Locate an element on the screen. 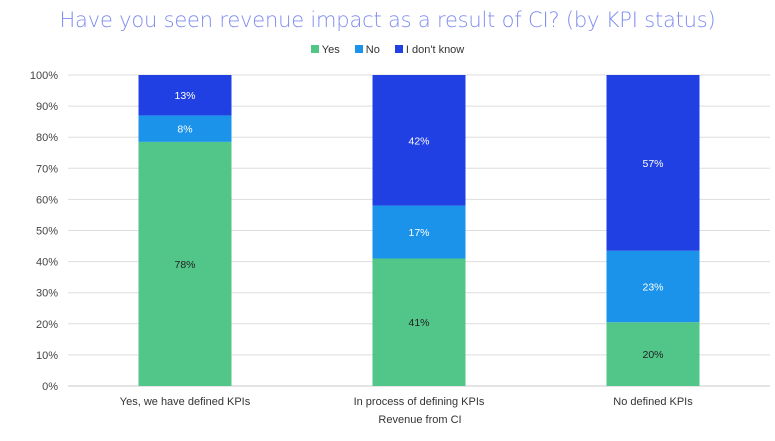 Image resolution: width=775 pixels, height=441 pixels. data-label: 8% is located at coordinates (184, 130).